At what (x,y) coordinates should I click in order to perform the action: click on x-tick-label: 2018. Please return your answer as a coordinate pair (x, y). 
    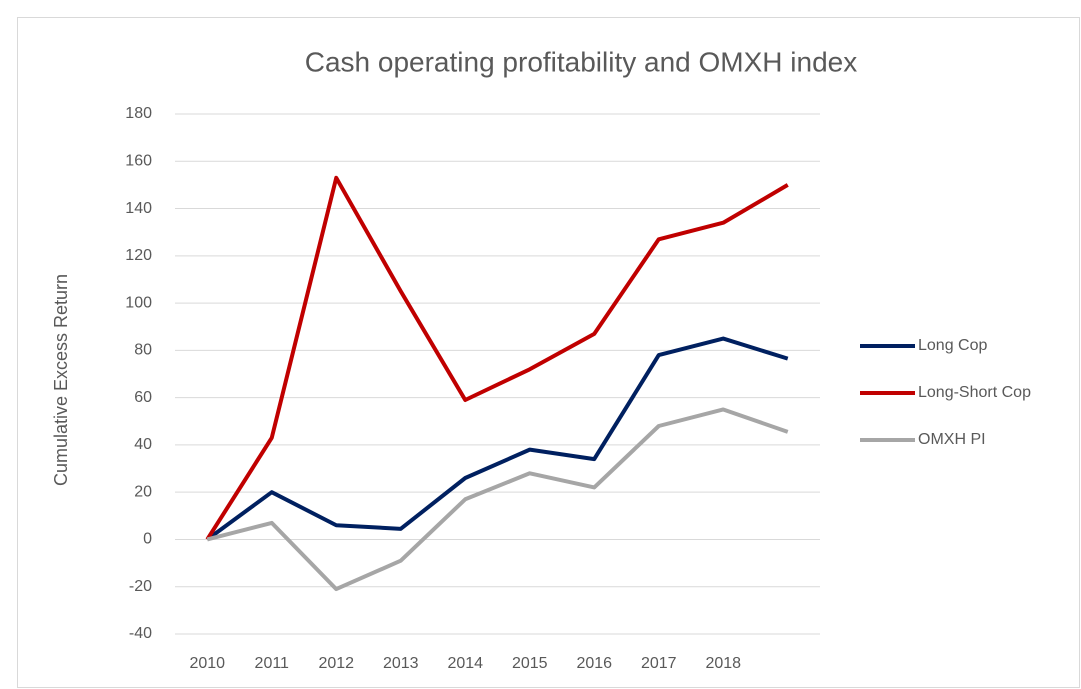
    Looking at the image, I should click on (723, 663).